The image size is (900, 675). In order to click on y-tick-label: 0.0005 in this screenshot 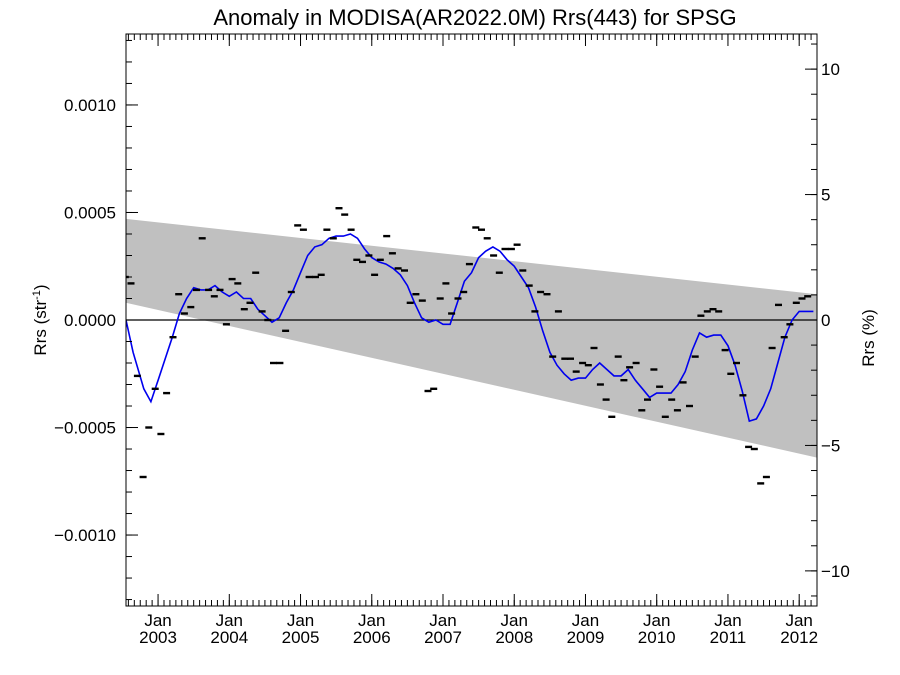, I will do `click(90, 212)`.